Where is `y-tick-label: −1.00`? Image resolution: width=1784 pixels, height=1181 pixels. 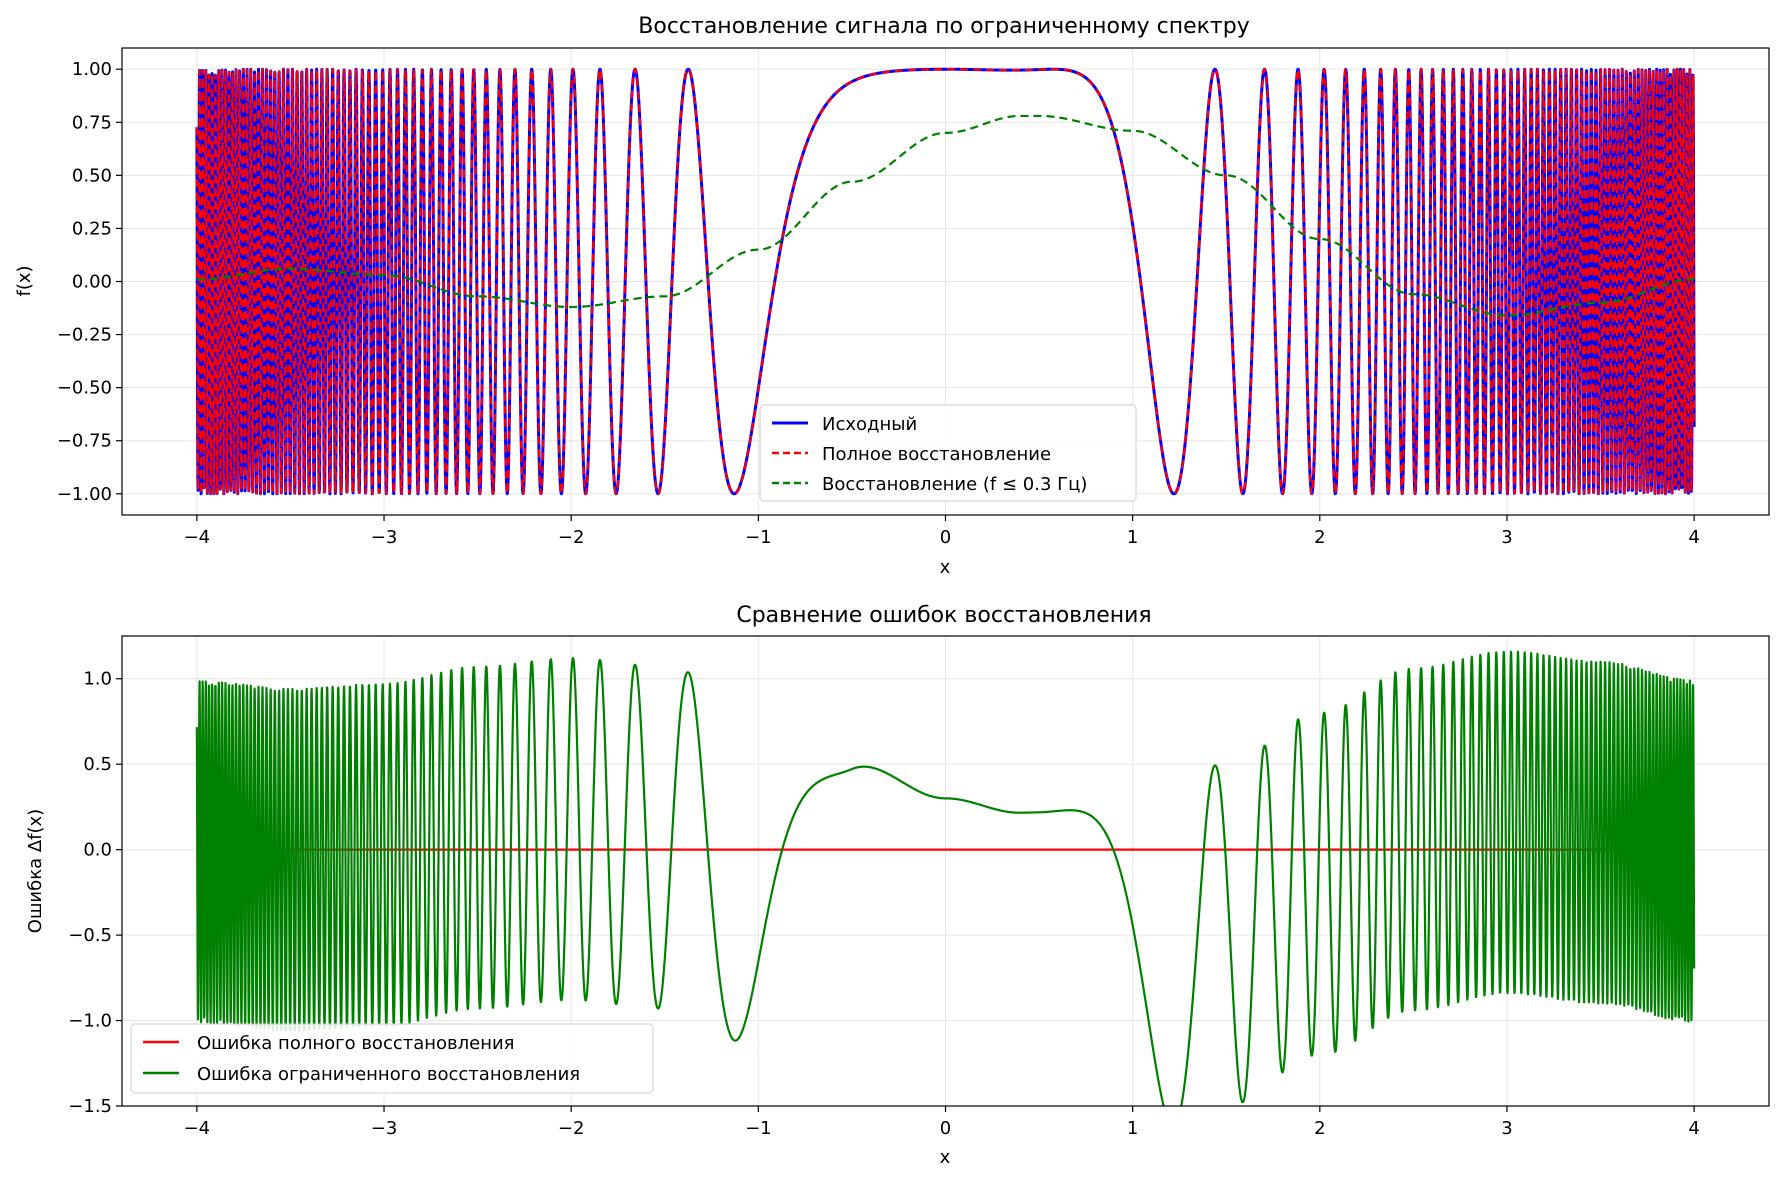 y-tick-label: −1.00 is located at coordinates (84, 494).